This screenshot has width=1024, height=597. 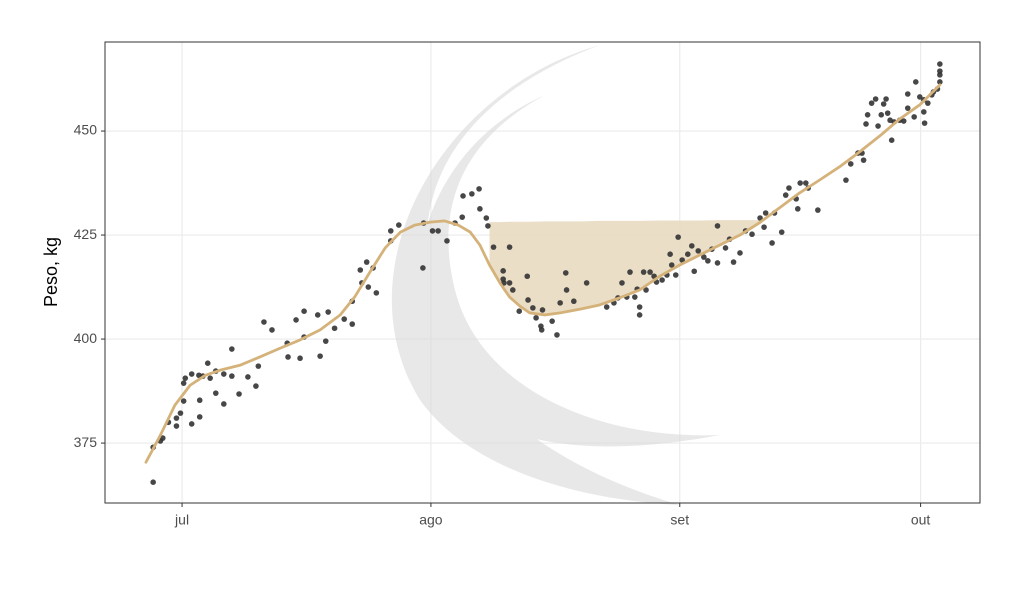 I want to click on x-tick-label: out, so click(x=921, y=520).